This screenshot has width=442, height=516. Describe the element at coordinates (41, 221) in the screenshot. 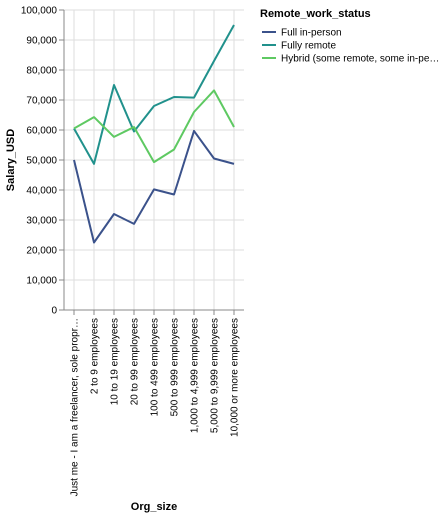

I see `y-tick-label: 30,000` at that location.